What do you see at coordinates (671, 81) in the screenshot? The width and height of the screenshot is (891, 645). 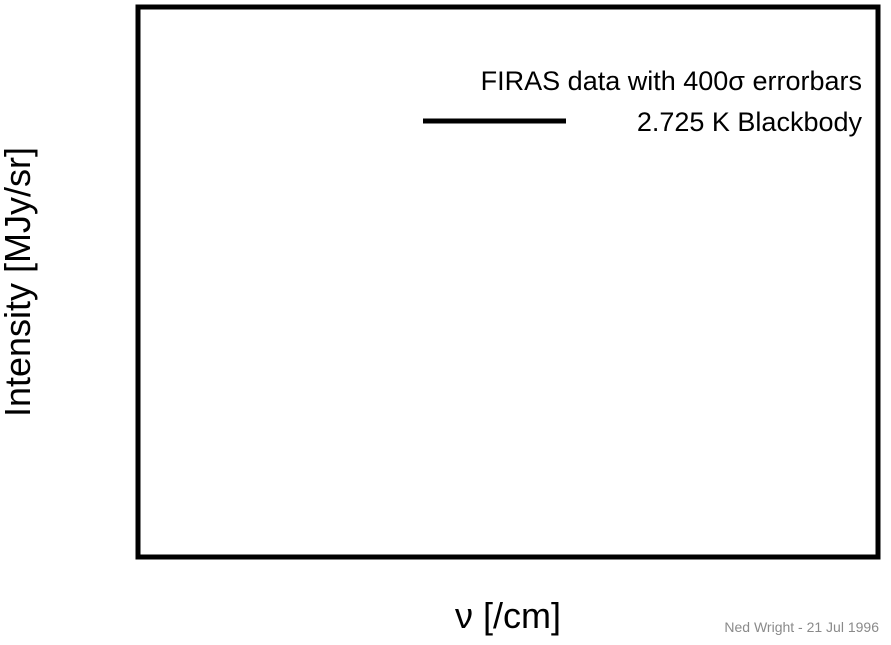 I see `legend-entry-firas-data: FIRAS data with 400σ errorbars` at bounding box center [671, 81].